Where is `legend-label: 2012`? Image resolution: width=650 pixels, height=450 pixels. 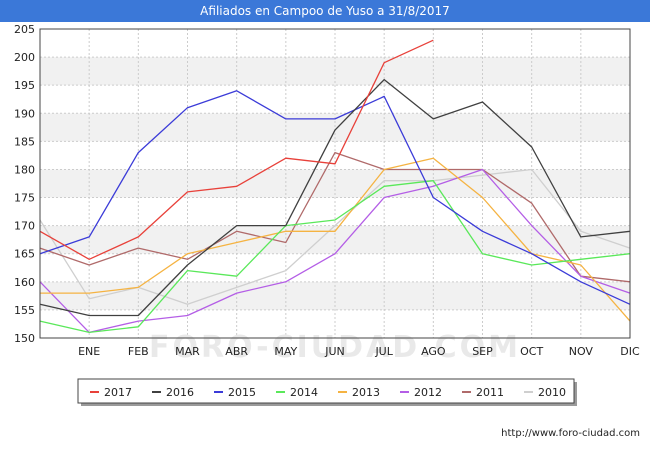 legend-label: 2012 is located at coordinates (428, 392).